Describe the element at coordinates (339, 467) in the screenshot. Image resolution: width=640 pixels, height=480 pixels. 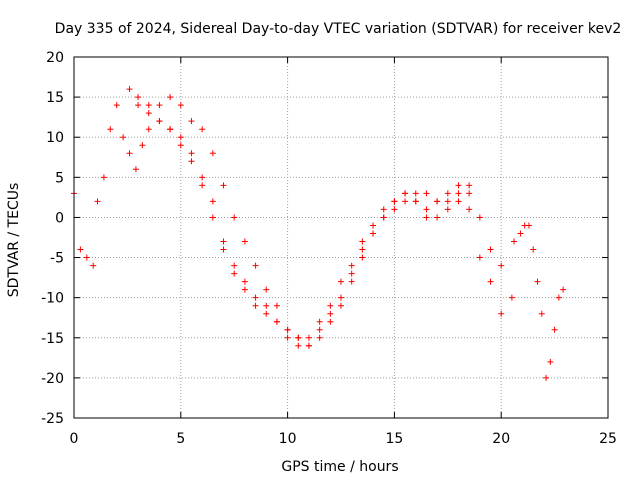
I see `x-axis-label: GPS time / hours` at that location.